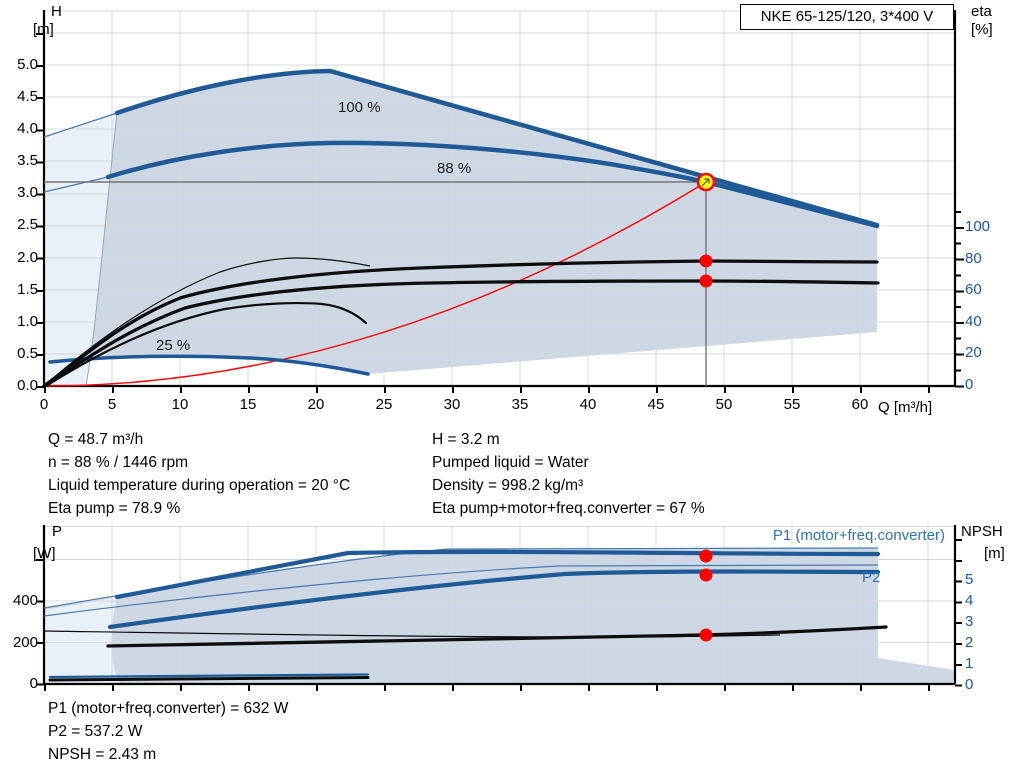  I want to click on curve-p2-100-thin, so click(461, 590).